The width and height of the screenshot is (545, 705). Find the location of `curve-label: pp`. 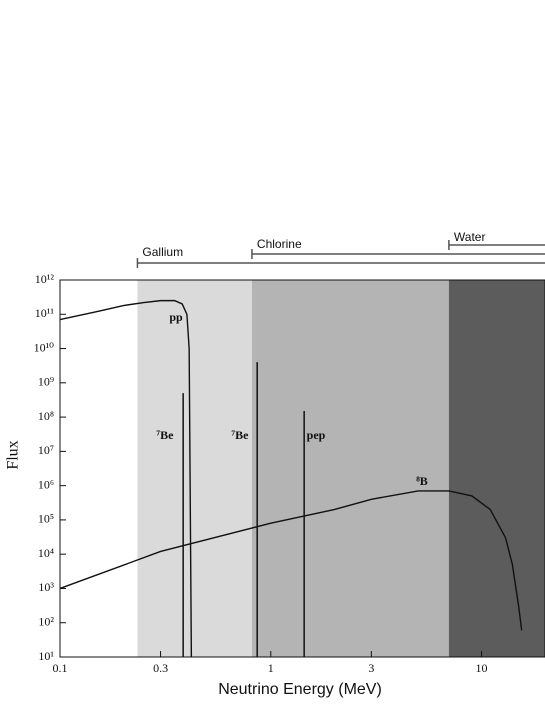

curve-label: pp is located at coordinates (176, 317).